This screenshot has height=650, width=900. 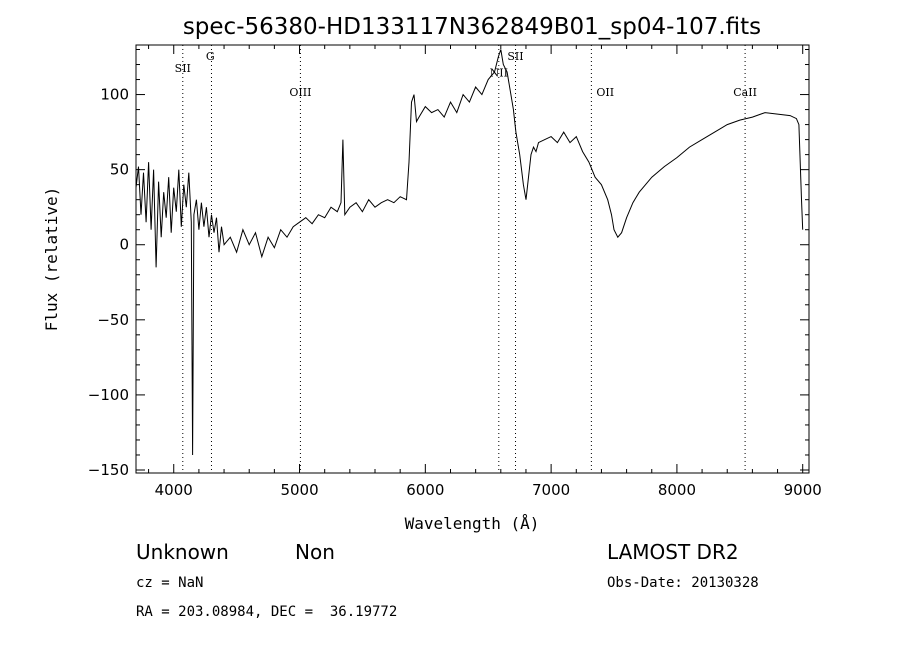 What do you see at coordinates (315, 552) in the screenshot?
I see `object-subclass: Non` at bounding box center [315, 552].